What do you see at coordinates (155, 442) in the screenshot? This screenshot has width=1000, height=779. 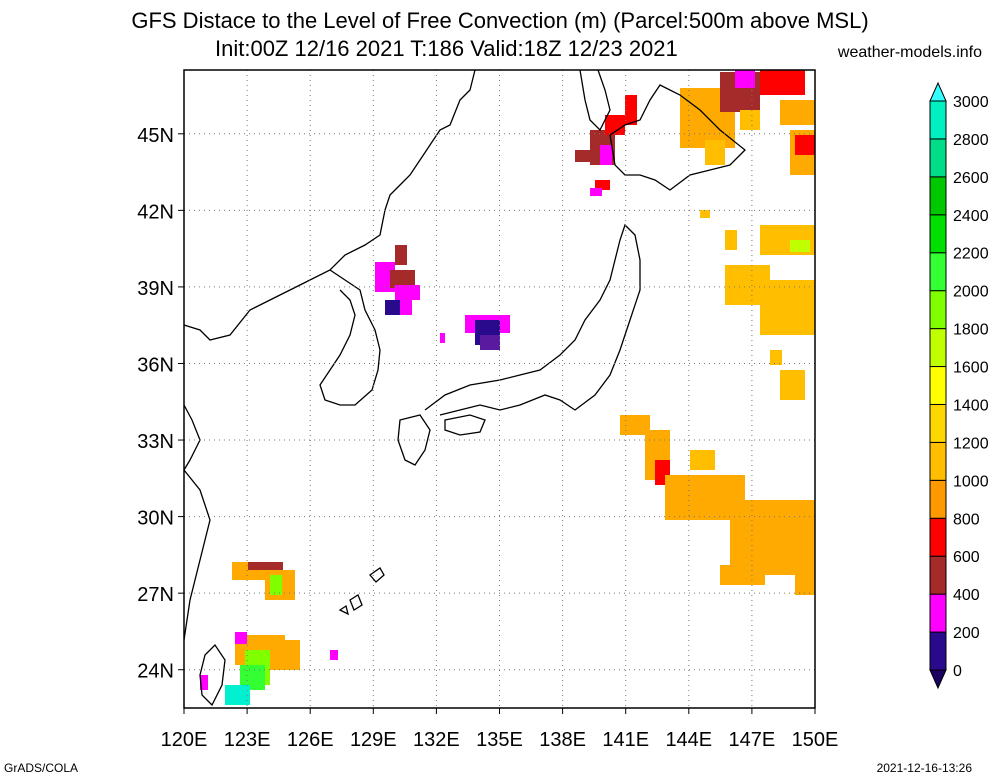 I see `y-tick-label: 33N` at bounding box center [155, 442].